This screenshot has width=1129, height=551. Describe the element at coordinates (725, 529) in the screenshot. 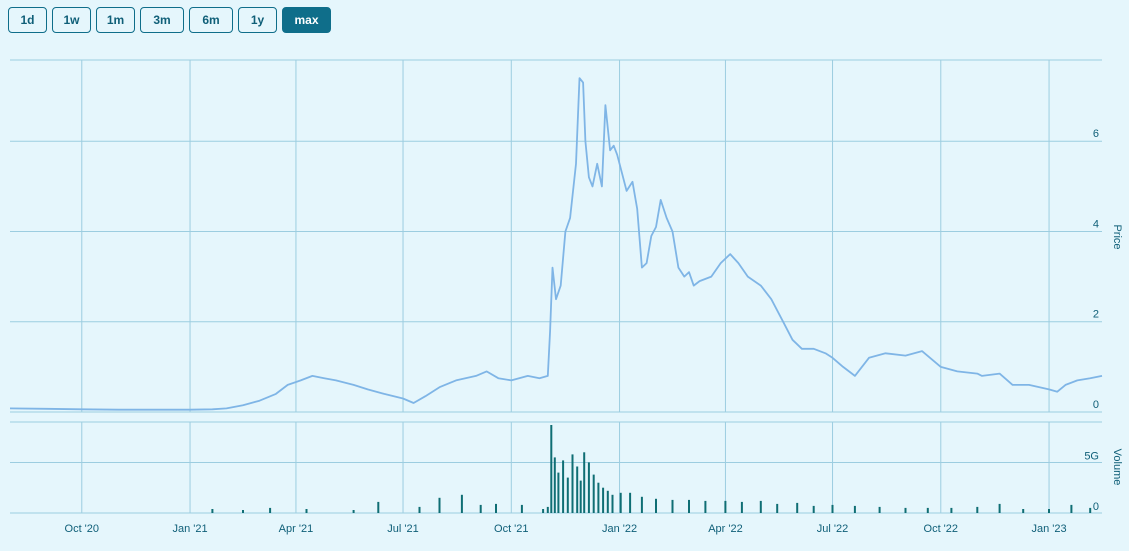

I see `x-tick-label: Apr '22` at that location.